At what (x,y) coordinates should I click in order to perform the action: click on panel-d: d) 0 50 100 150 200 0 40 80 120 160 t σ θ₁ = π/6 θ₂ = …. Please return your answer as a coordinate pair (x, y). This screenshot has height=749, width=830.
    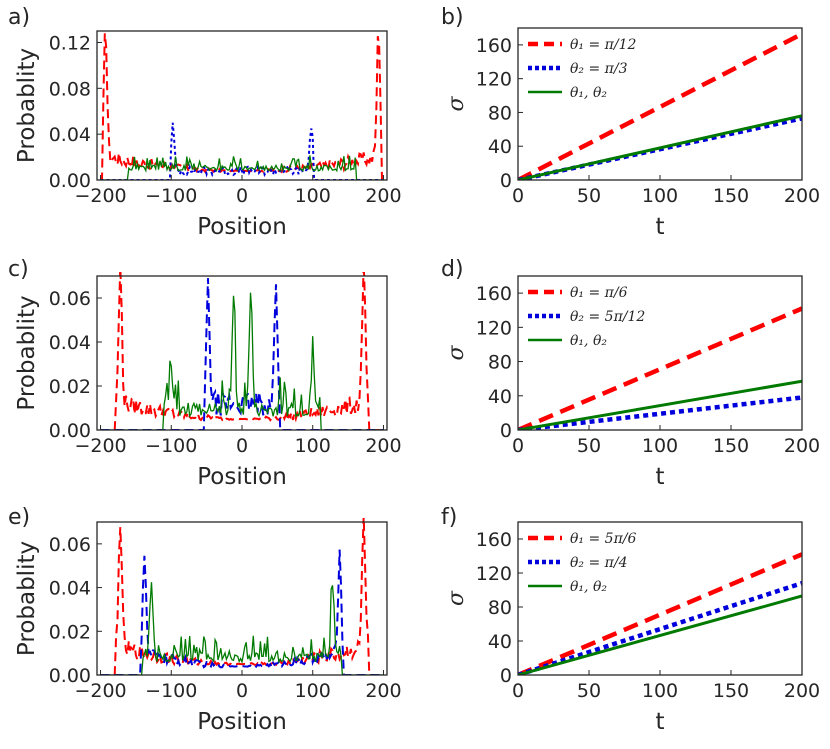
    Looking at the image, I should click on (630, 373).